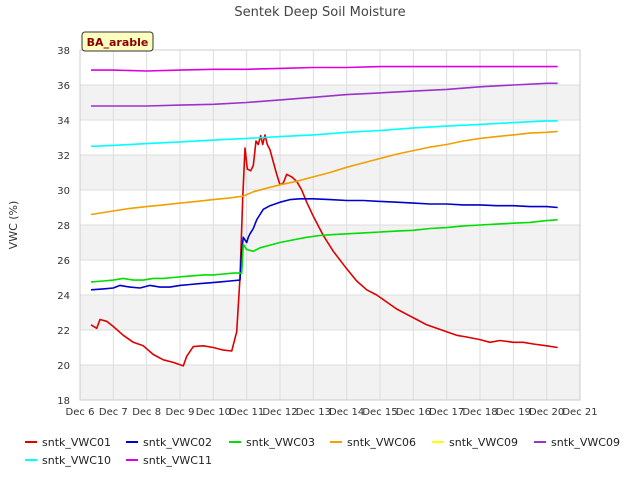  What do you see at coordinates (63, 156) in the screenshot?
I see `y-tick-label: 32` at bounding box center [63, 156].